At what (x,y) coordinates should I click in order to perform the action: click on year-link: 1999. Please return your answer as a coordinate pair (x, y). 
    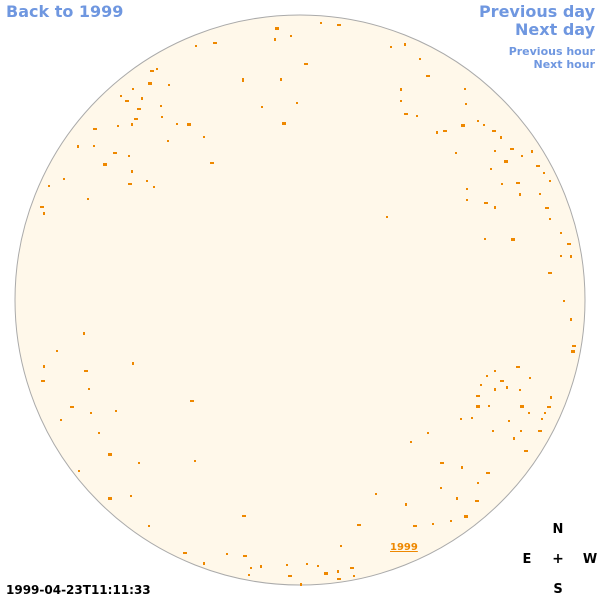
    Looking at the image, I should click on (404, 547).